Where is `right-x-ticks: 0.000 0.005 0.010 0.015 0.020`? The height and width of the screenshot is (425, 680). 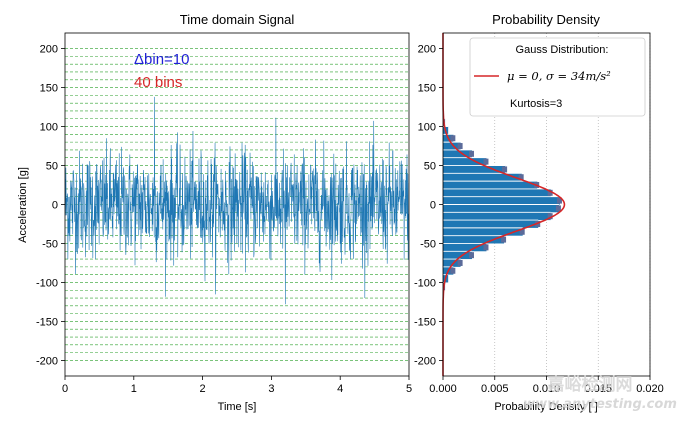 right-x-ticks: 0.000 0.005 0.010 0.015 0.020 is located at coordinates (546, 385).